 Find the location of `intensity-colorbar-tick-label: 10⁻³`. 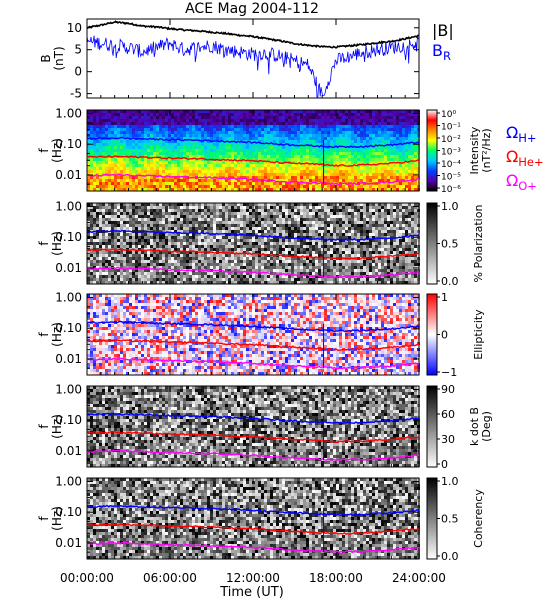

intensity-colorbar-tick-label: 10⁻³ is located at coordinates (451, 153).